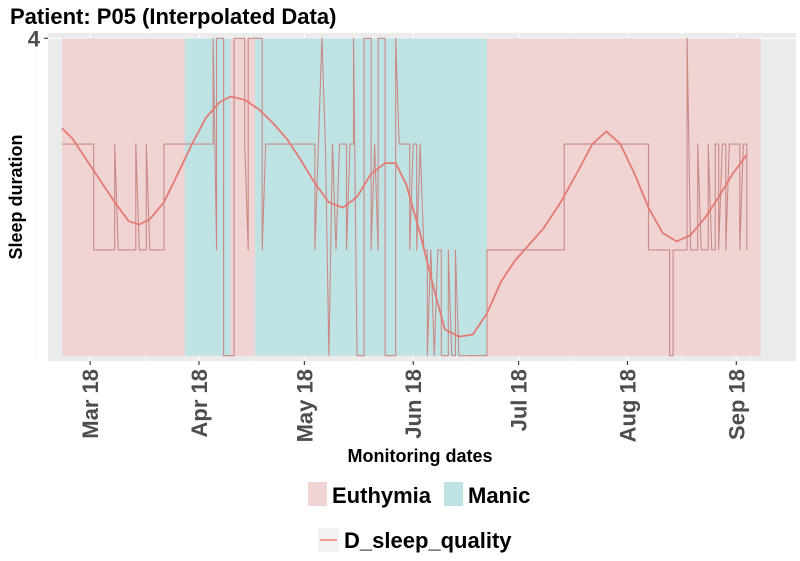  What do you see at coordinates (34, 38) in the screenshot?
I see `y-tick-label: 4` at bounding box center [34, 38].